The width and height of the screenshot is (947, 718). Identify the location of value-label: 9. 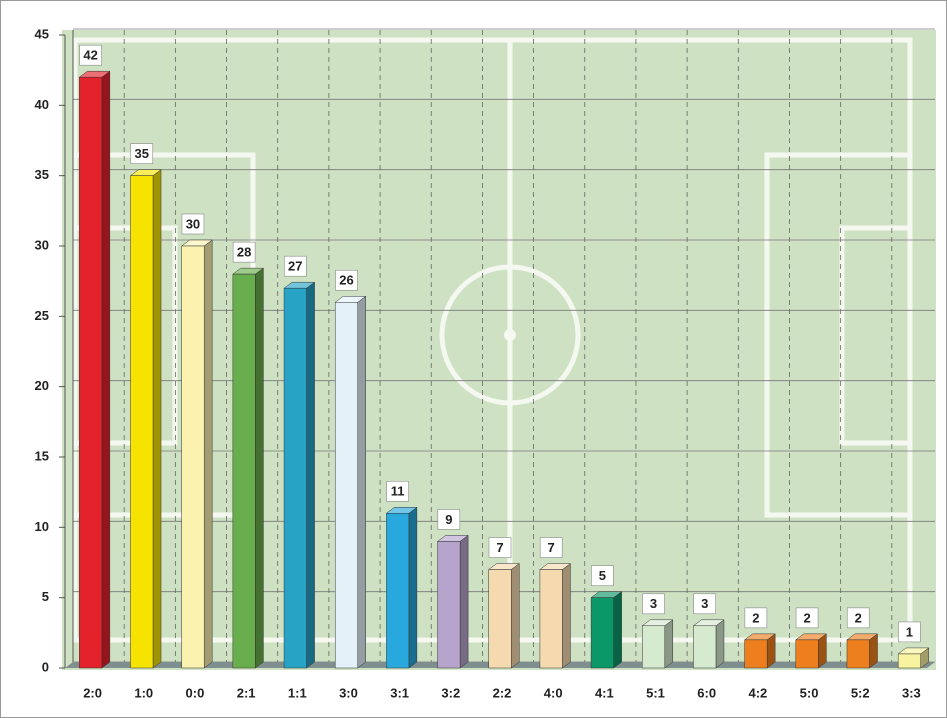
(448, 519).